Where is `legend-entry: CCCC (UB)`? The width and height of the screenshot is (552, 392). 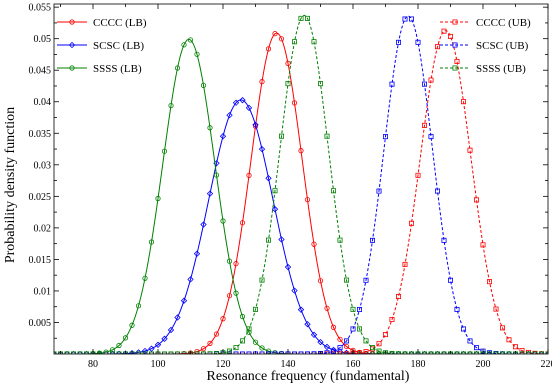 legend-entry: CCCC (UB) is located at coordinates (485, 23).